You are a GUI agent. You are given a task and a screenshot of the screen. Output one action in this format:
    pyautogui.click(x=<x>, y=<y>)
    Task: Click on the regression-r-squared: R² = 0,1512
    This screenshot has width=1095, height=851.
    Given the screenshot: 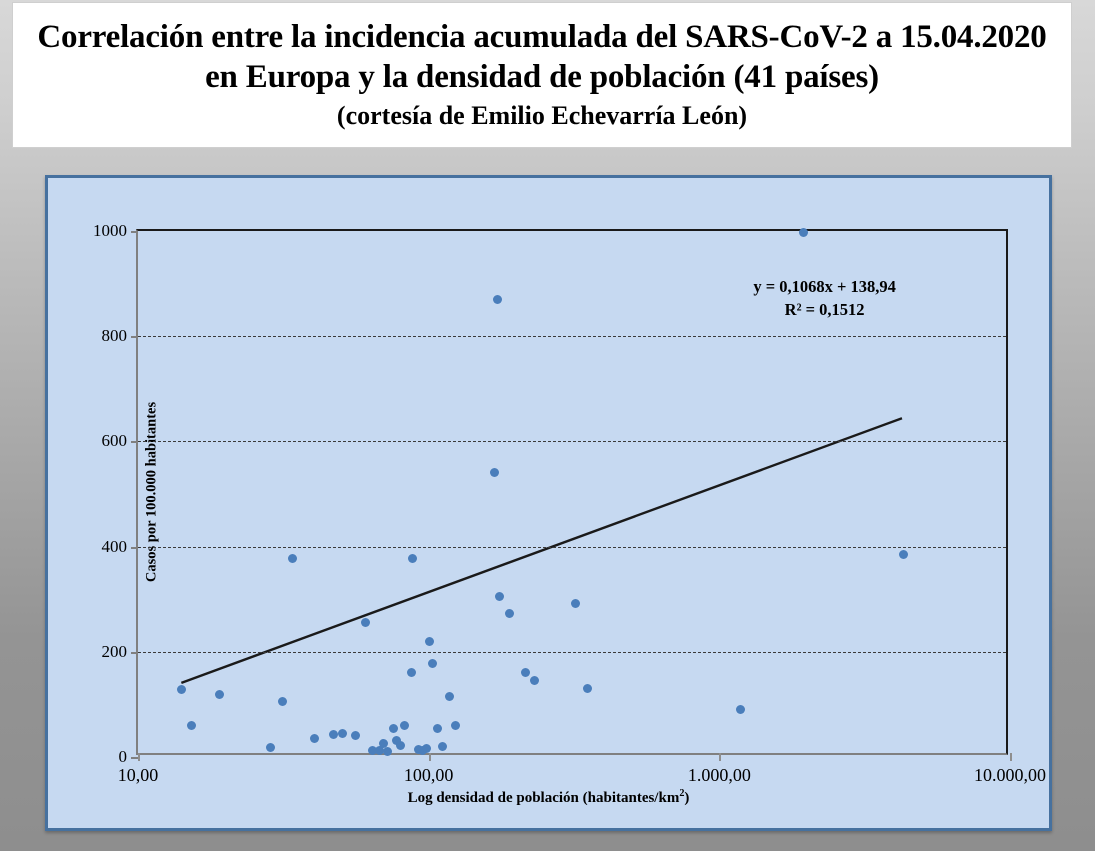 What is the action you would take?
    pyautogui.click(x=824, y=309)
    